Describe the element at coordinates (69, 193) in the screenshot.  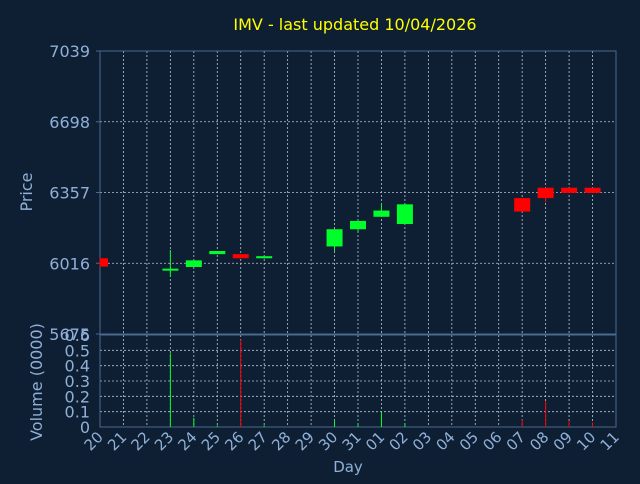
I see `price-tick-label: 6357` at that location.